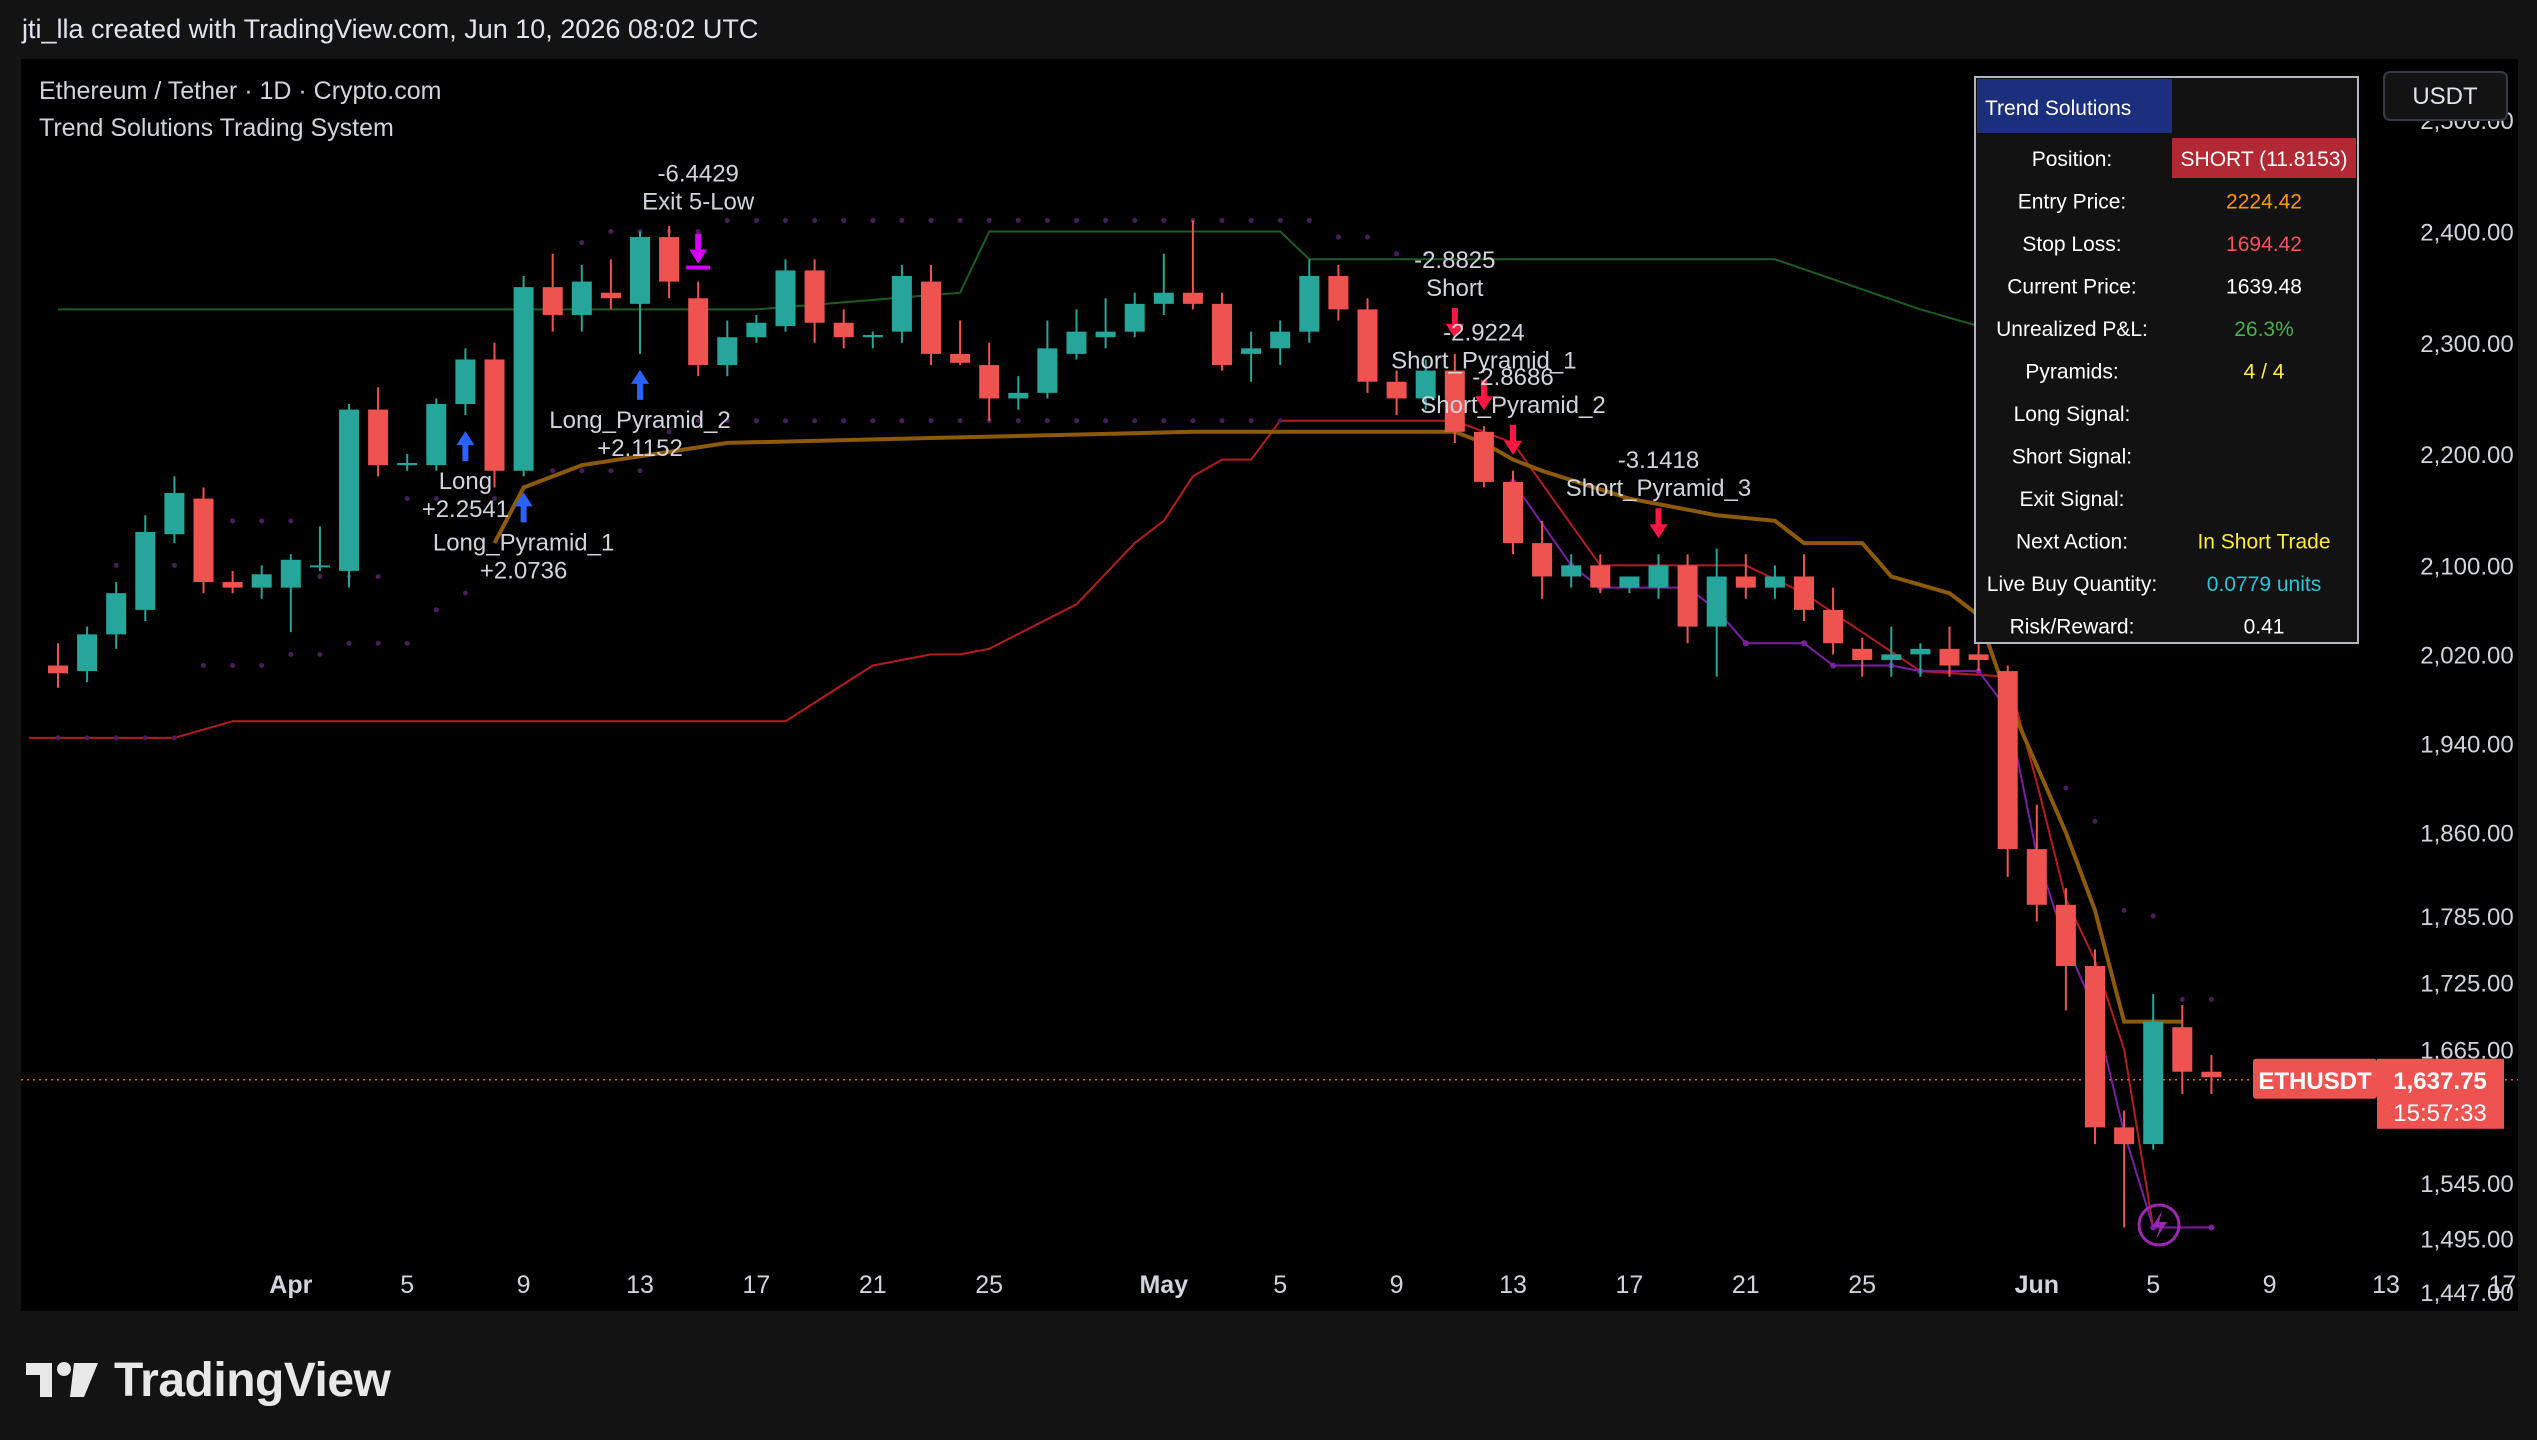  Describe the element at coordinates (1658, 460) in the screenshot. I see `signal-label: -3.1418` at that location.